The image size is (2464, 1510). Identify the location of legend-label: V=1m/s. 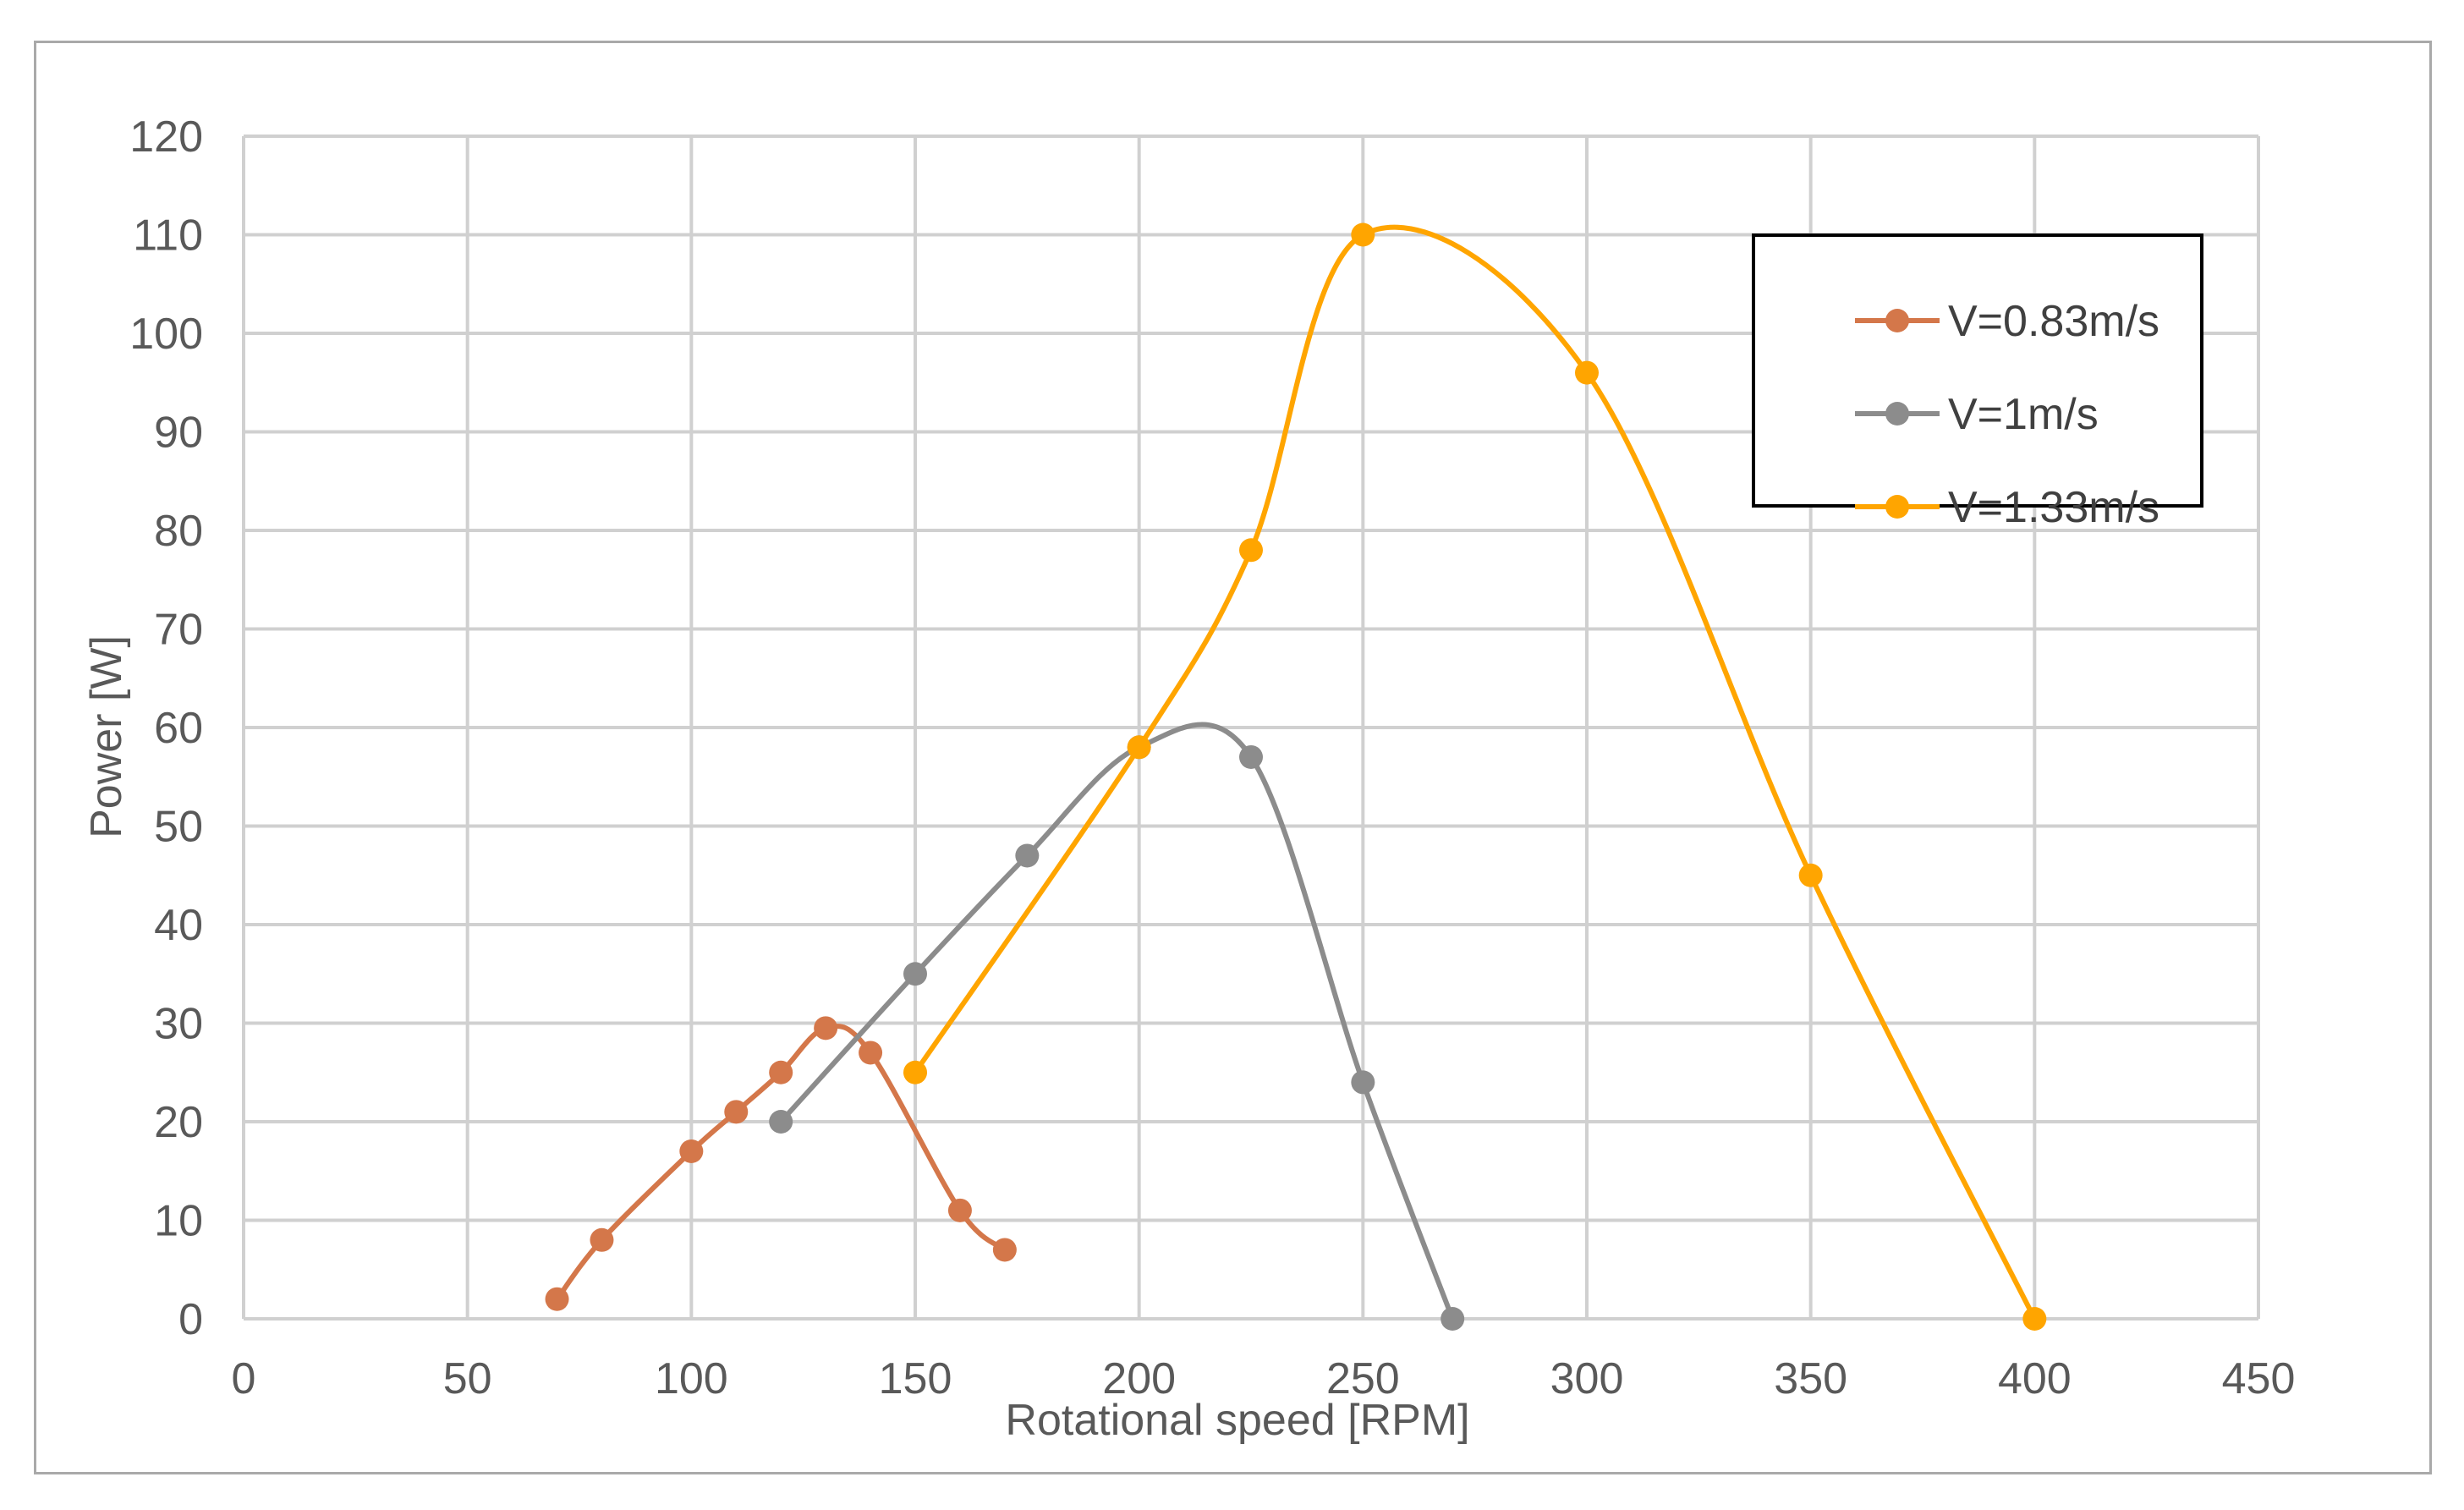
(2024, 414).